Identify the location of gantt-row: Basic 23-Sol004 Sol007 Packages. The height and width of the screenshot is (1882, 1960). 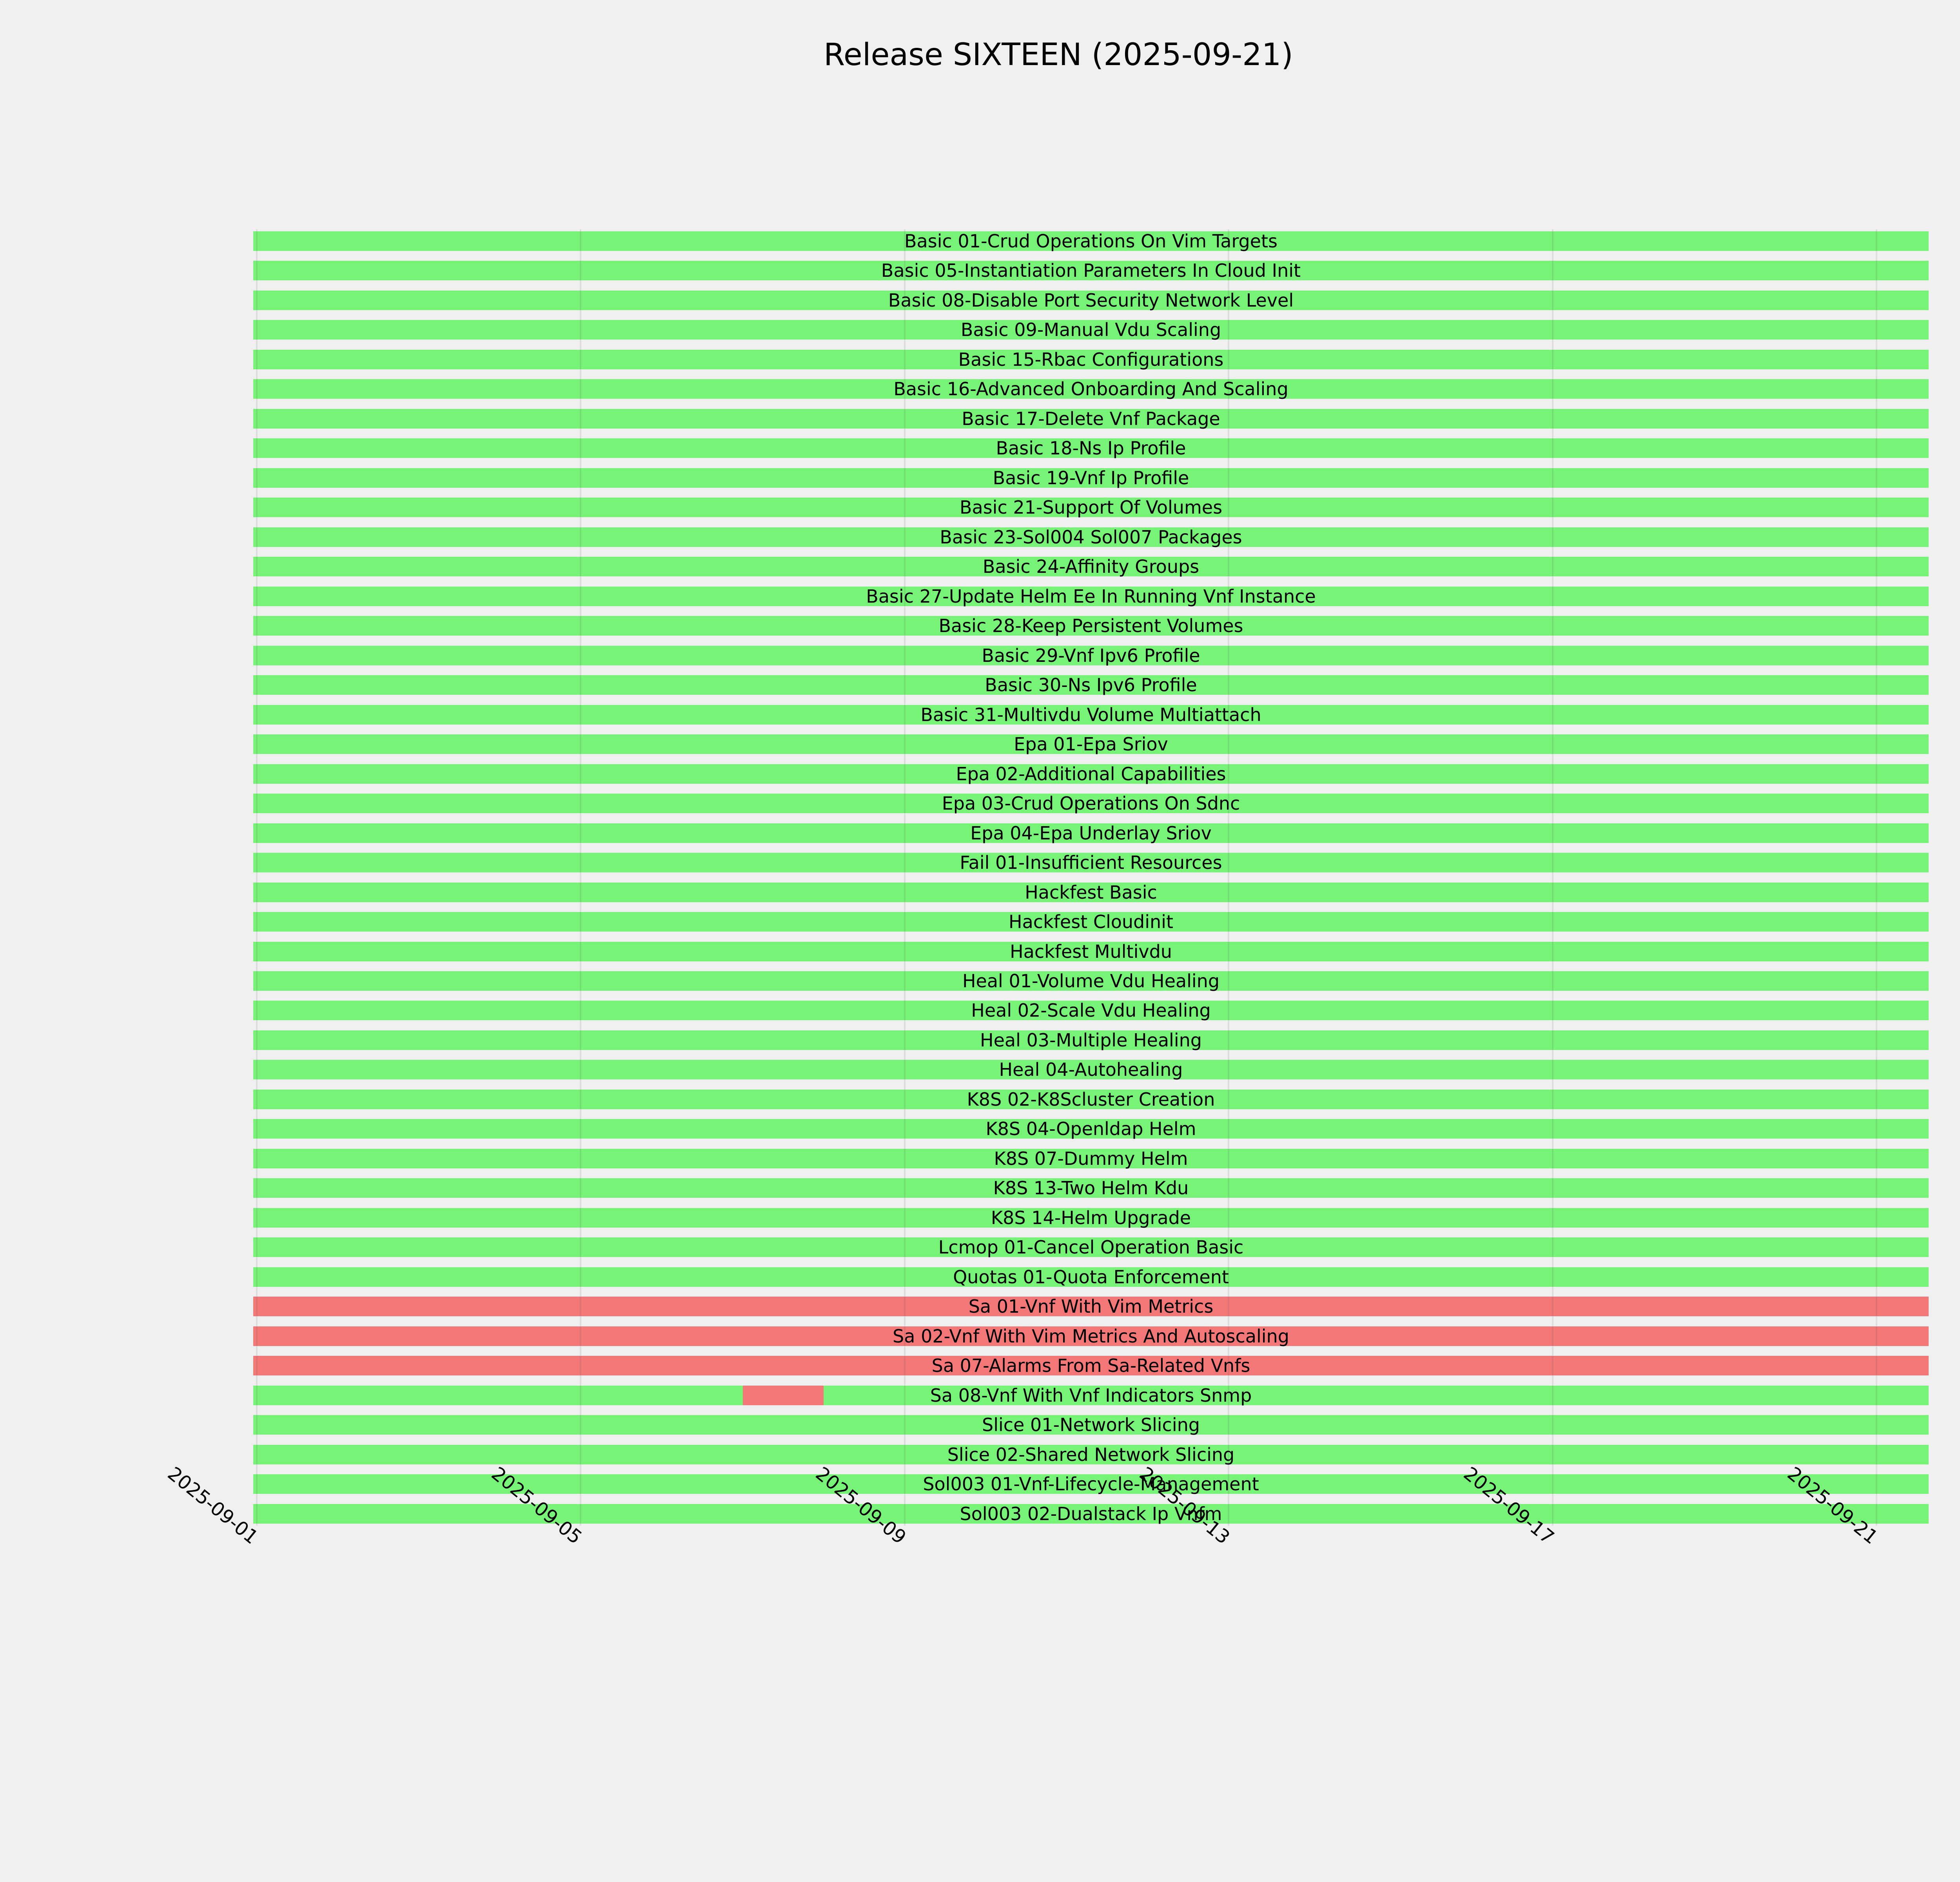
(1091, 537).